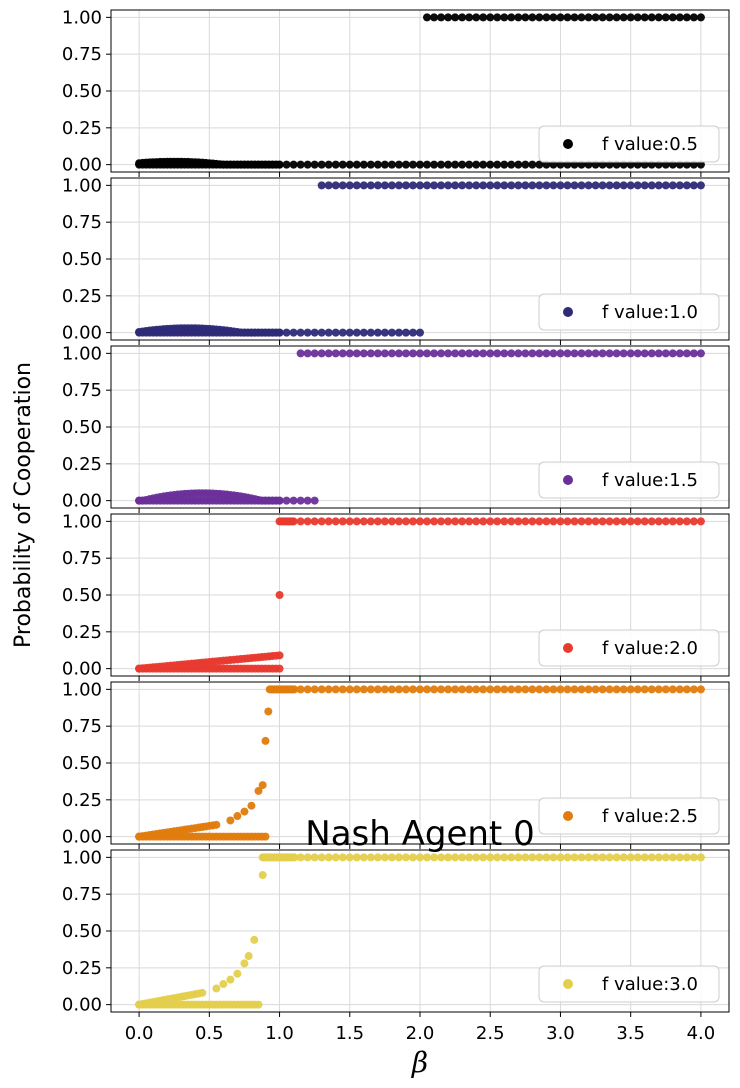 This screenshot has width=740, height=1088. What do you see at coordinates (629, 816) in the screenshot?
I see `legend: f value:2.5` at bounding box center [629, 816].